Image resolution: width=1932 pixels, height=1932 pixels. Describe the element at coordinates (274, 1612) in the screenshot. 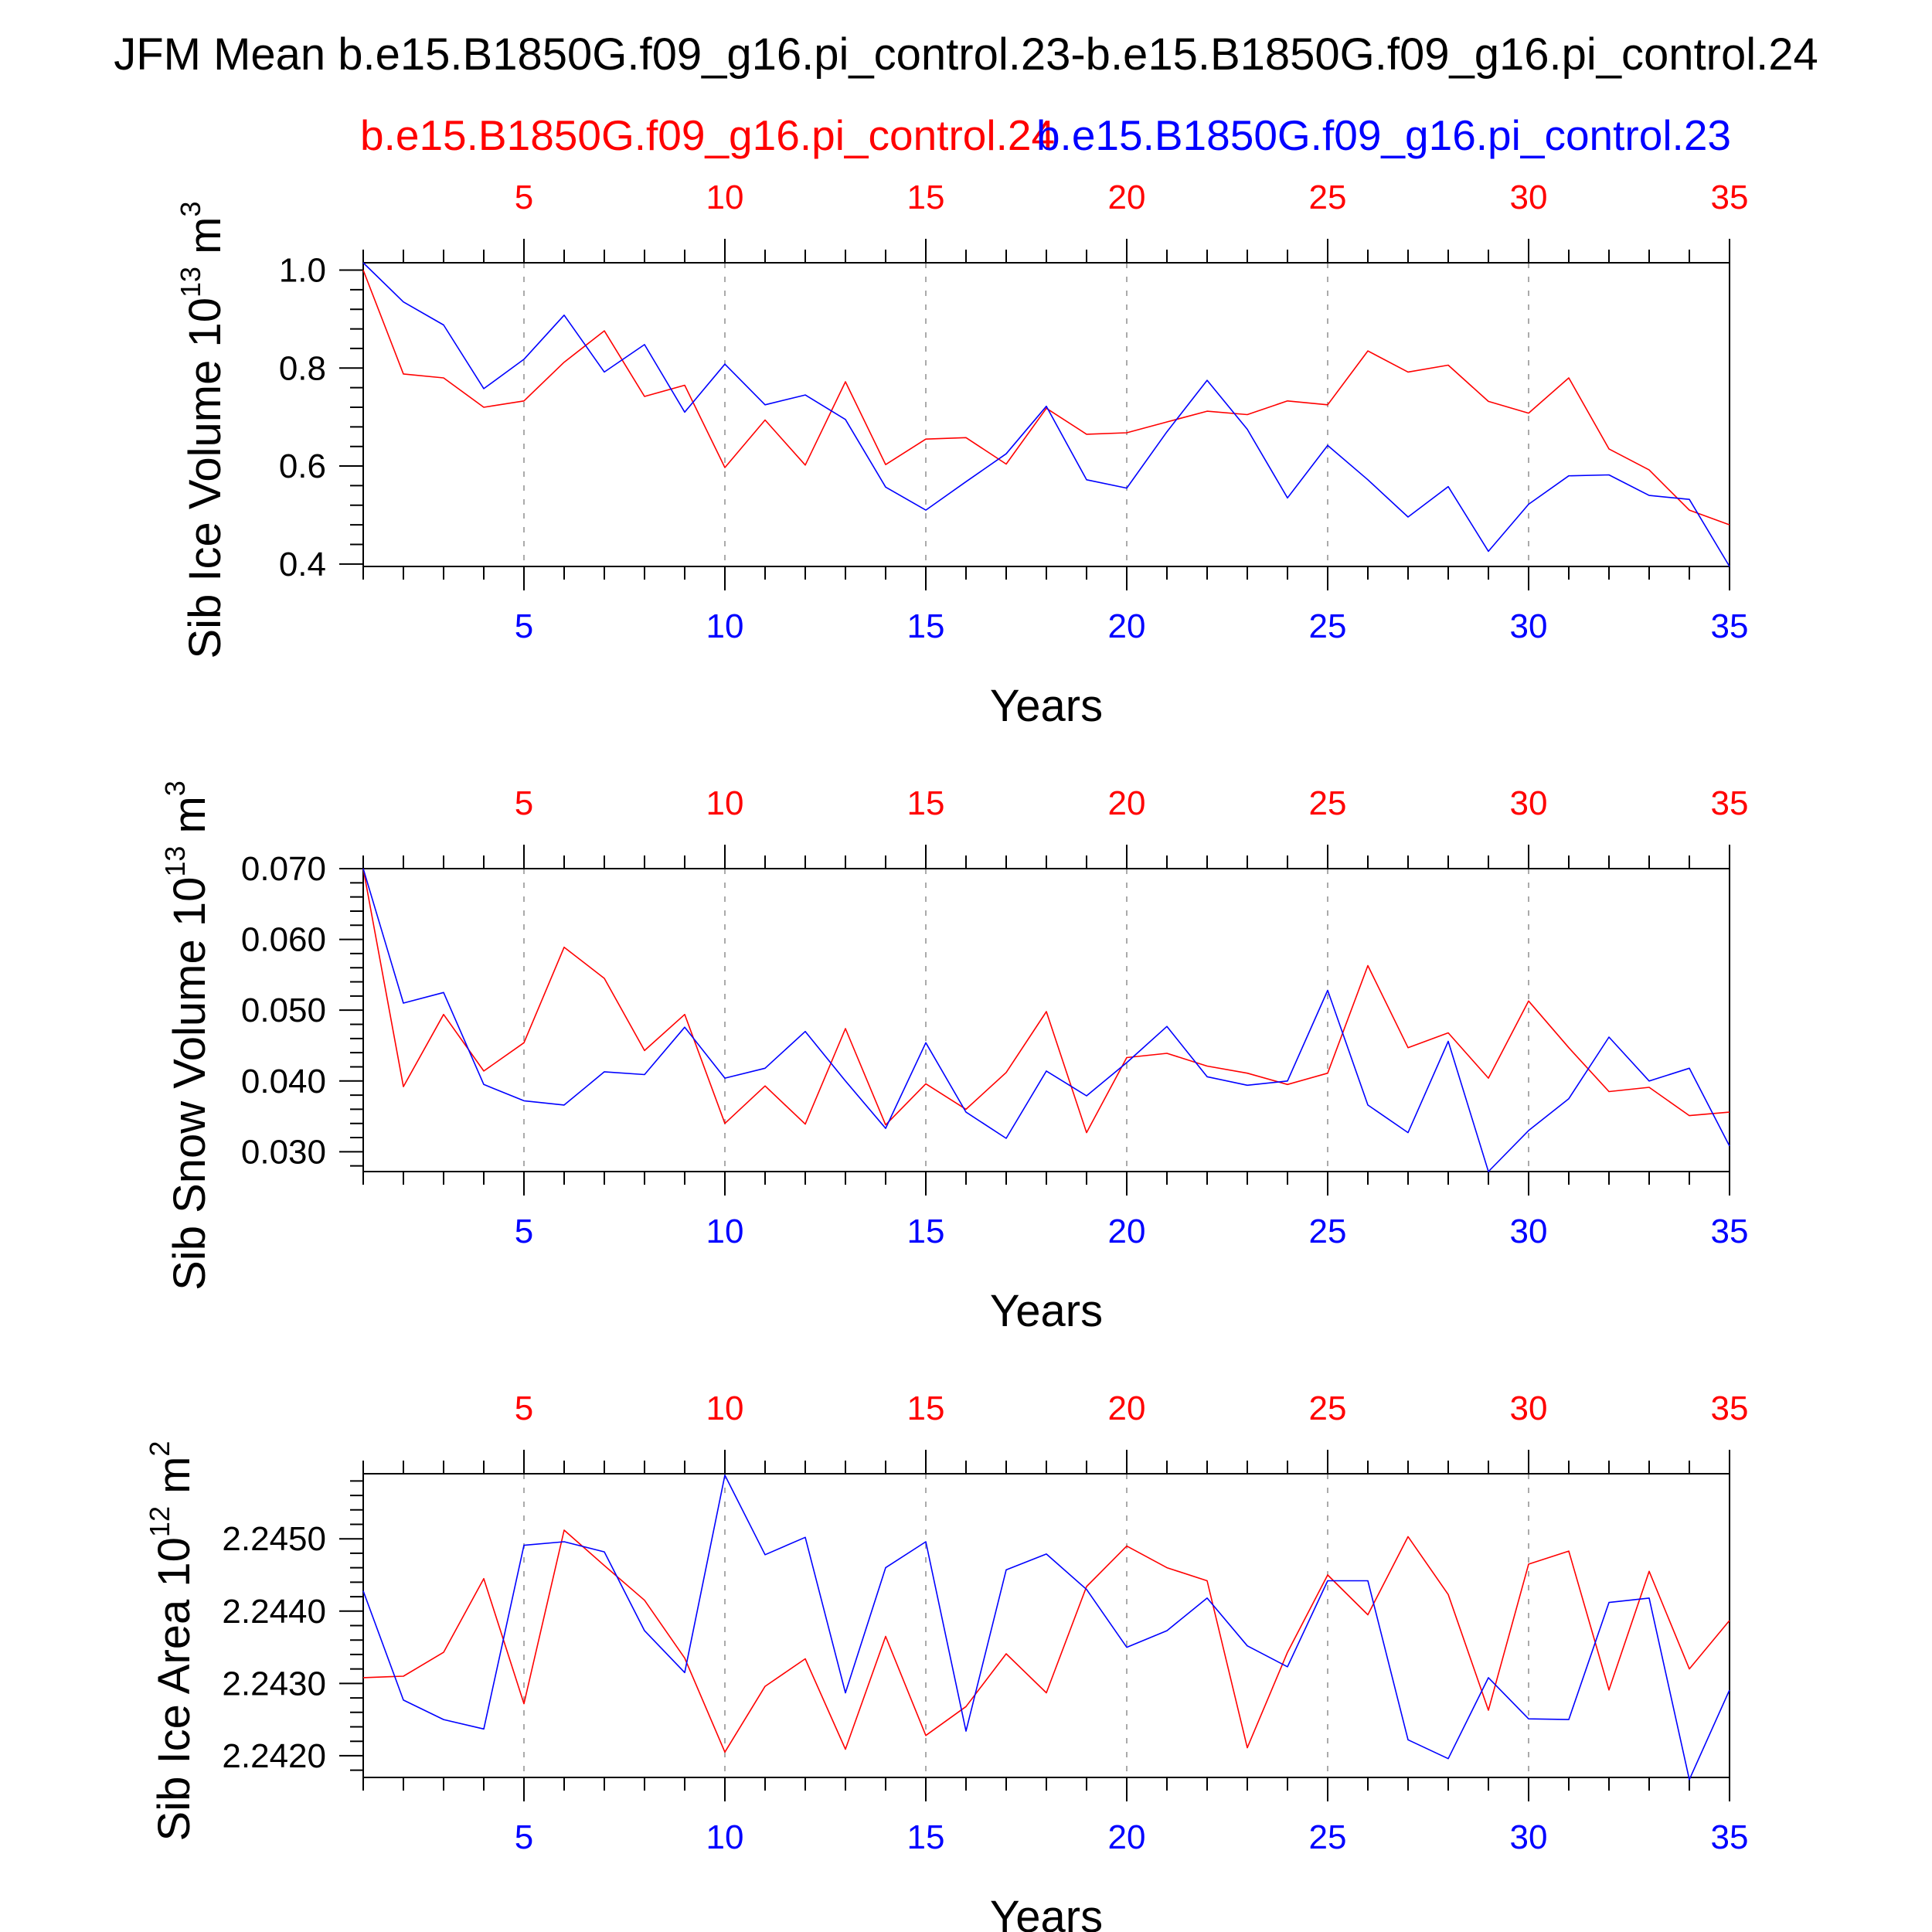

I see `y-tick-label: 2.2440` at that location.